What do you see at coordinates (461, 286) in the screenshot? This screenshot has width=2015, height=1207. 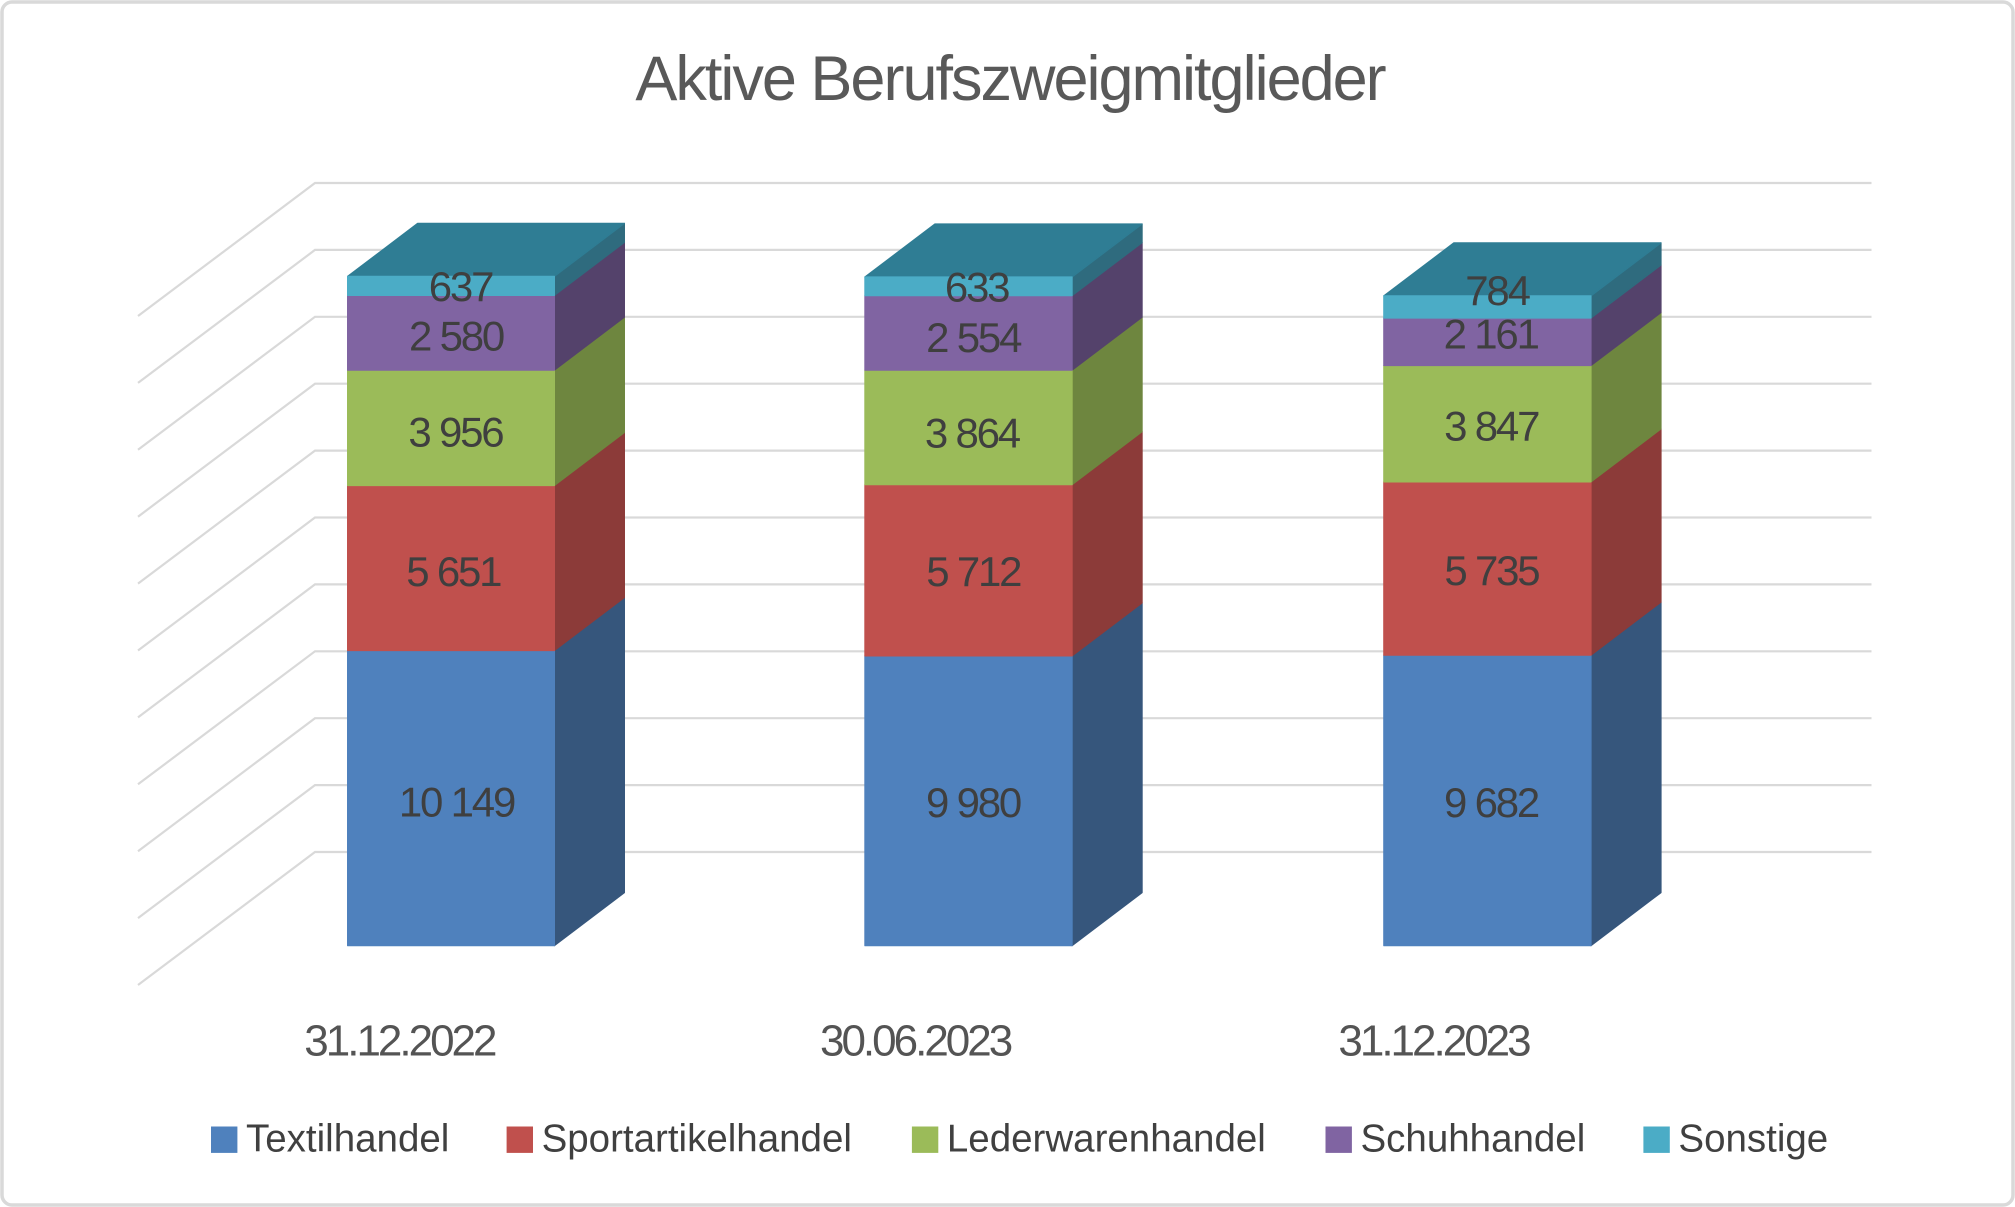 I see `svg-text: 637` at bounding box center [461, 286].